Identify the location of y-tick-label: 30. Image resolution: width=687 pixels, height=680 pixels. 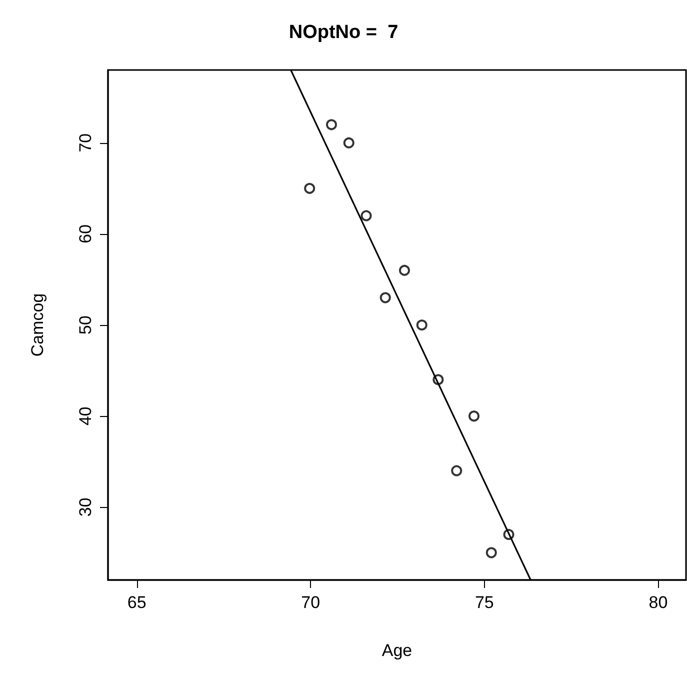
(85, 507).